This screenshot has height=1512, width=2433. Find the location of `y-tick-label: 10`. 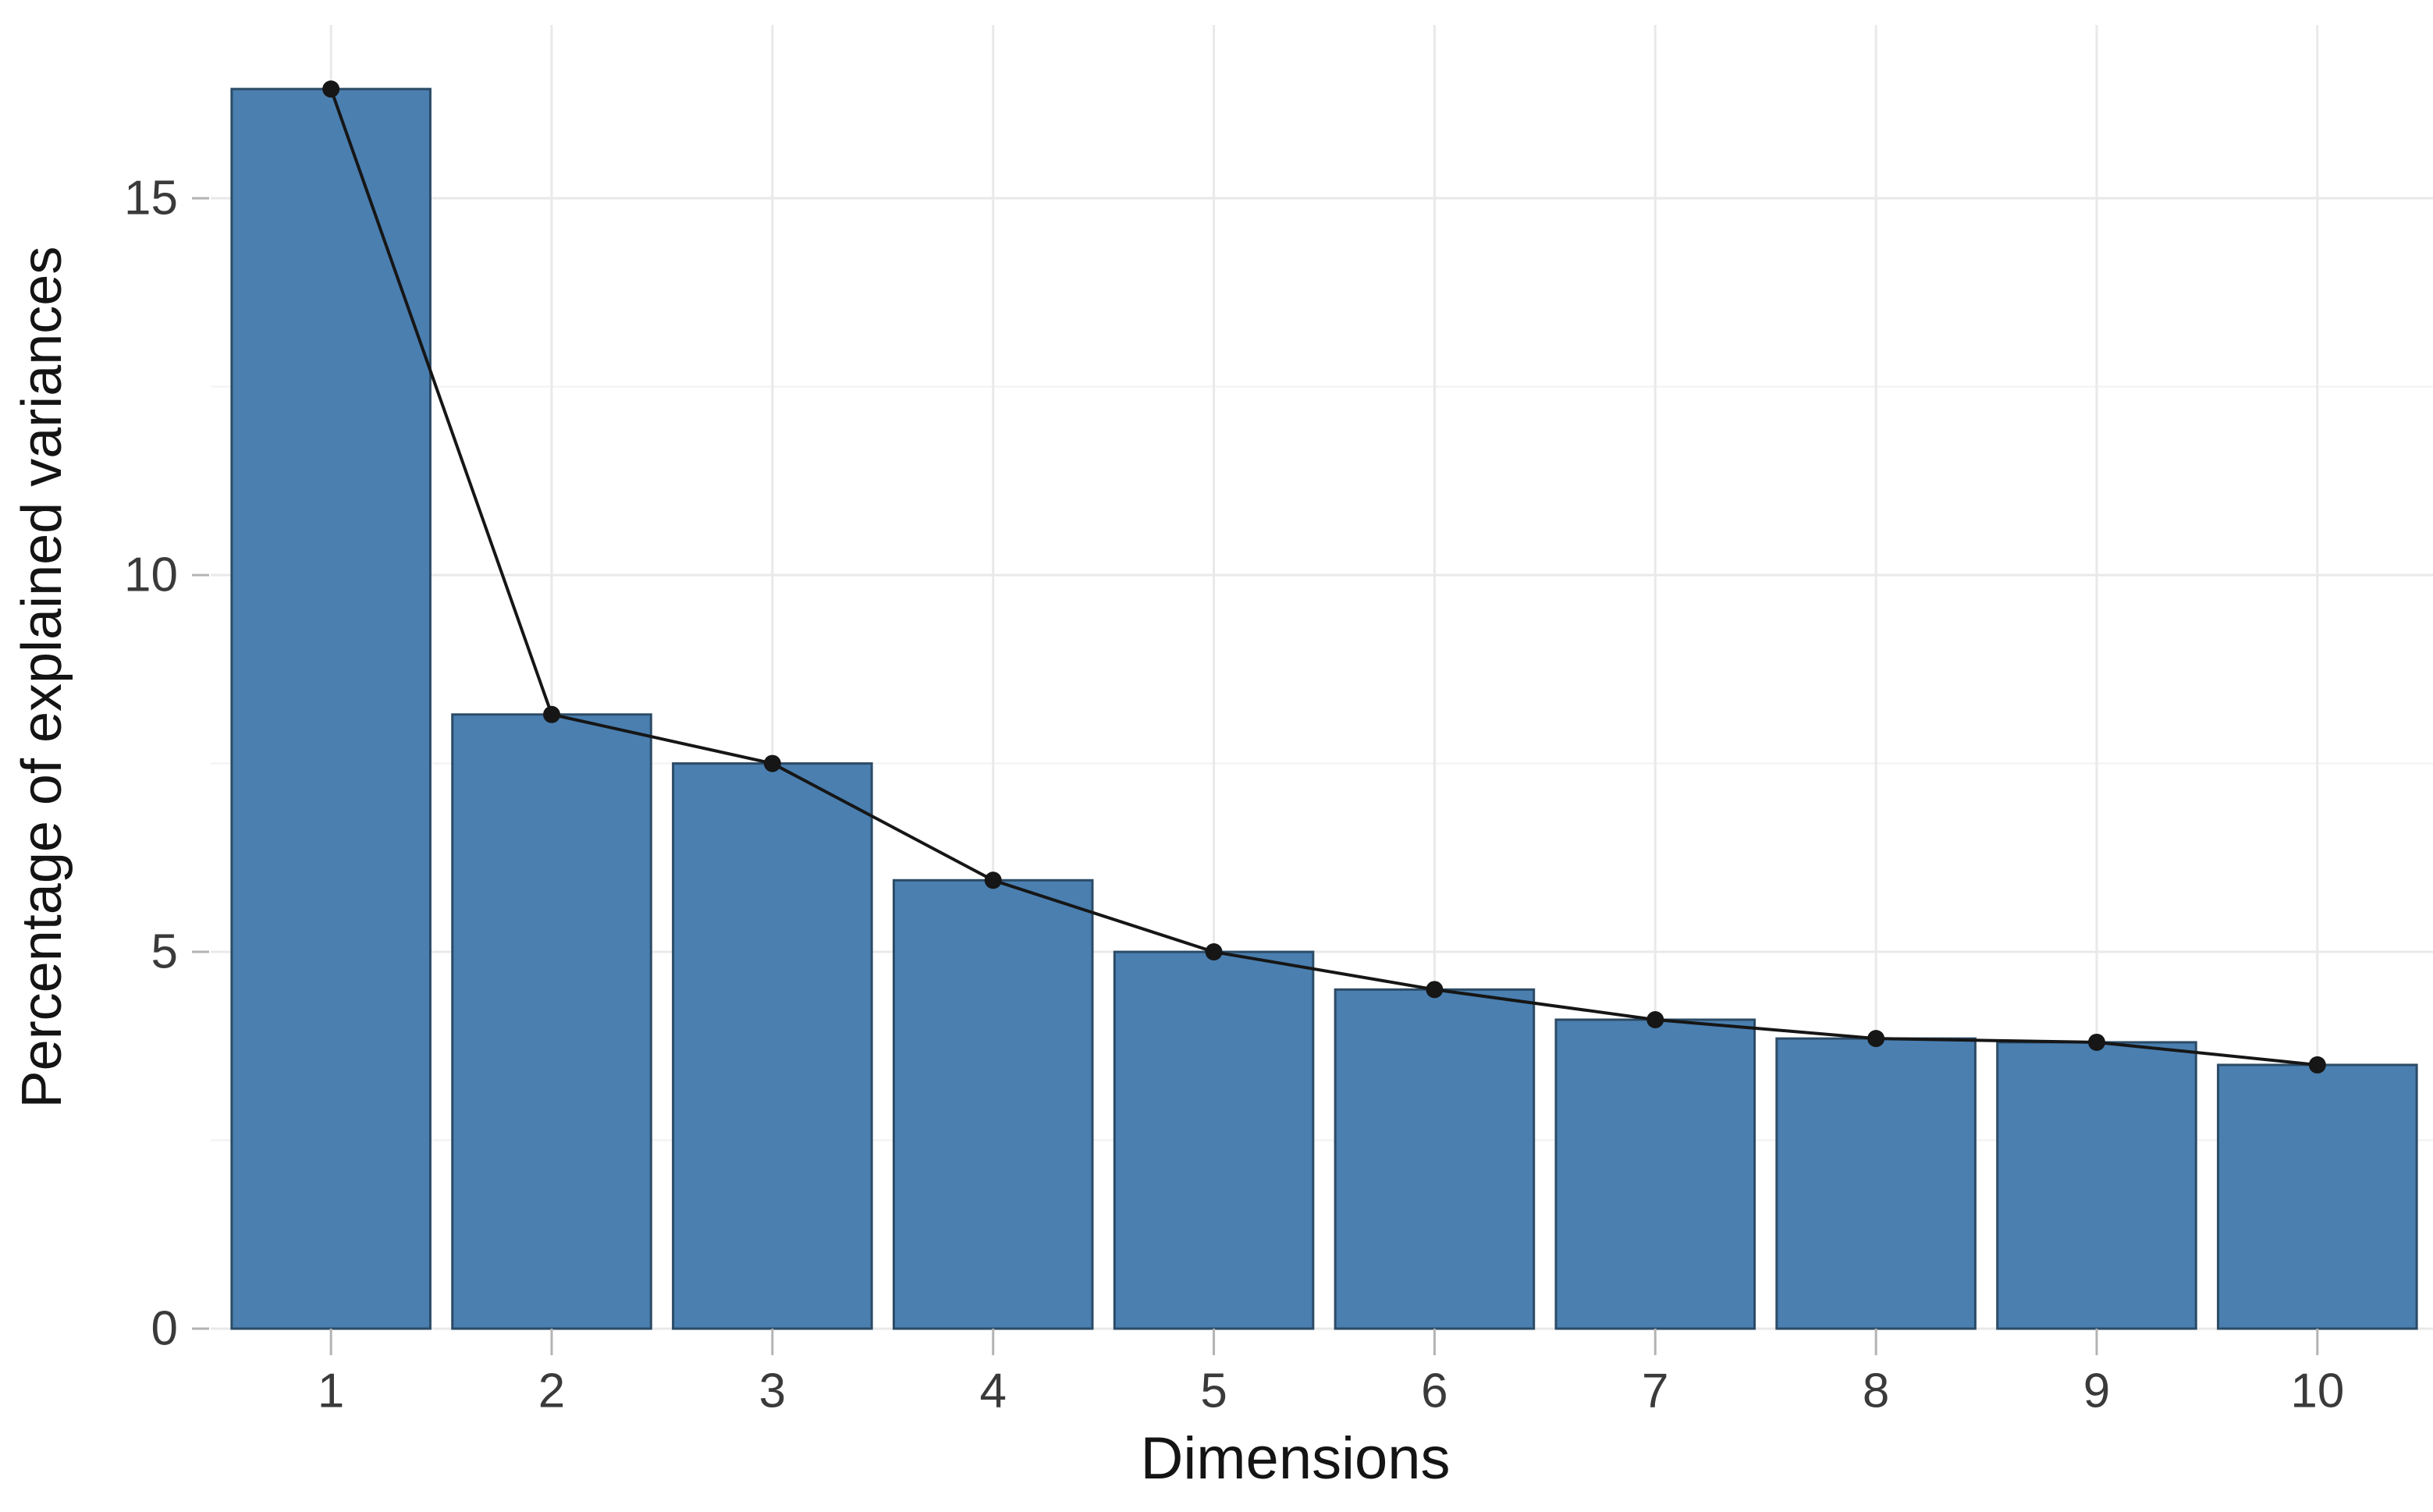

y-tick-label: 10 is located at coordinates (151, 575).